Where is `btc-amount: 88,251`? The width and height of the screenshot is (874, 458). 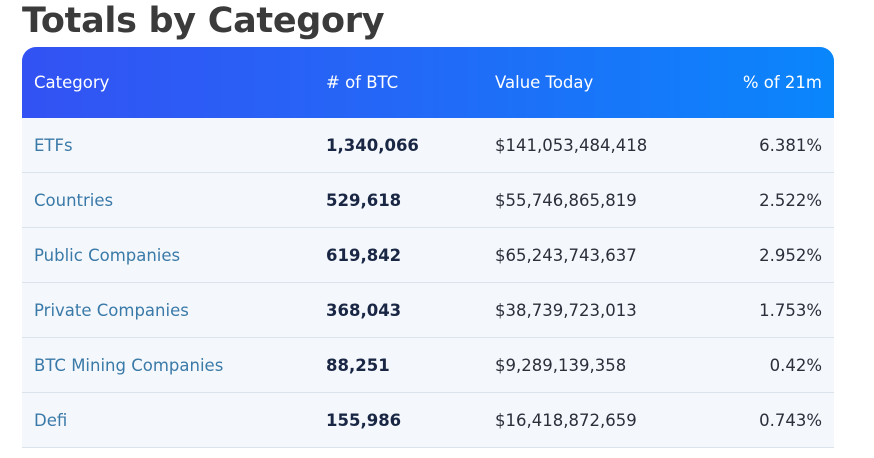 btc-amount: 88,251 is located at coordinates (358, 365).